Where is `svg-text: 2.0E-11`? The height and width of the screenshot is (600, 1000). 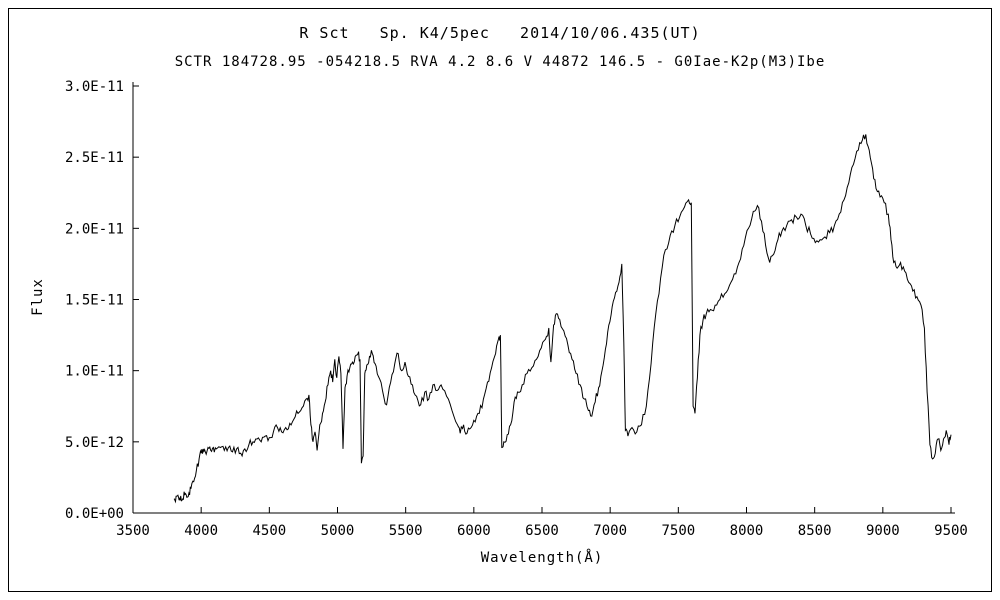
svg-text: 2.0E-11 is located at coordinates (94, 229).